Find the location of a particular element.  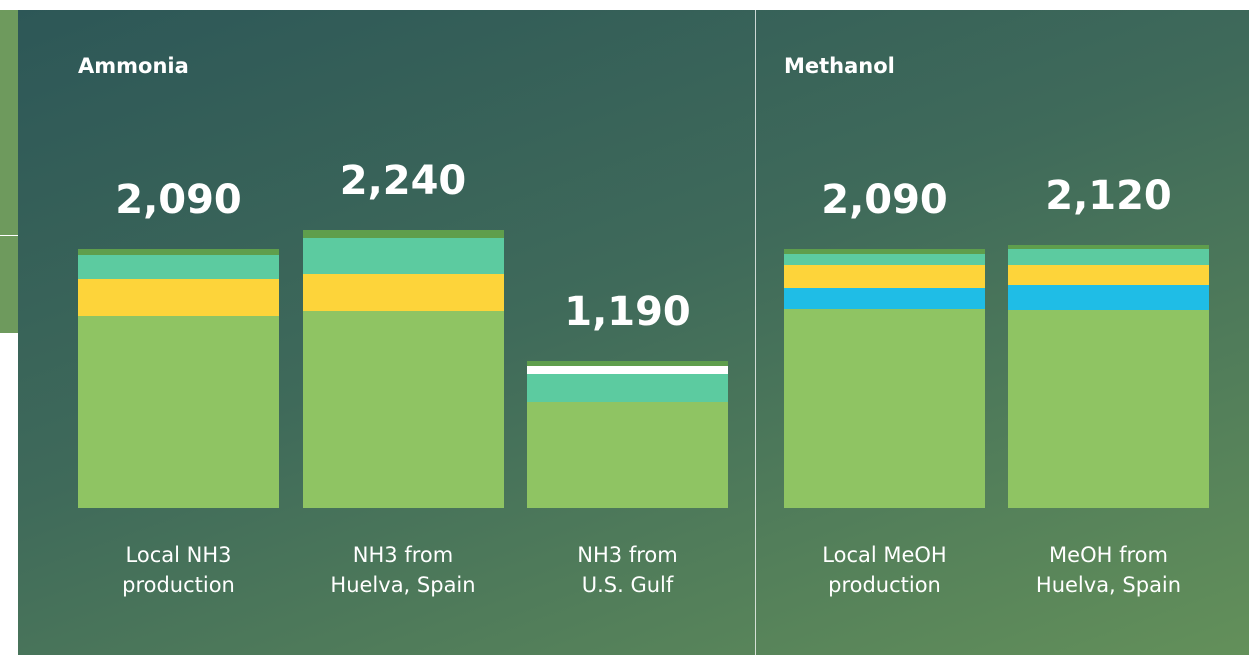

category-label: MeOH from Huelva, Spain is located at coordinates (1108, 570).